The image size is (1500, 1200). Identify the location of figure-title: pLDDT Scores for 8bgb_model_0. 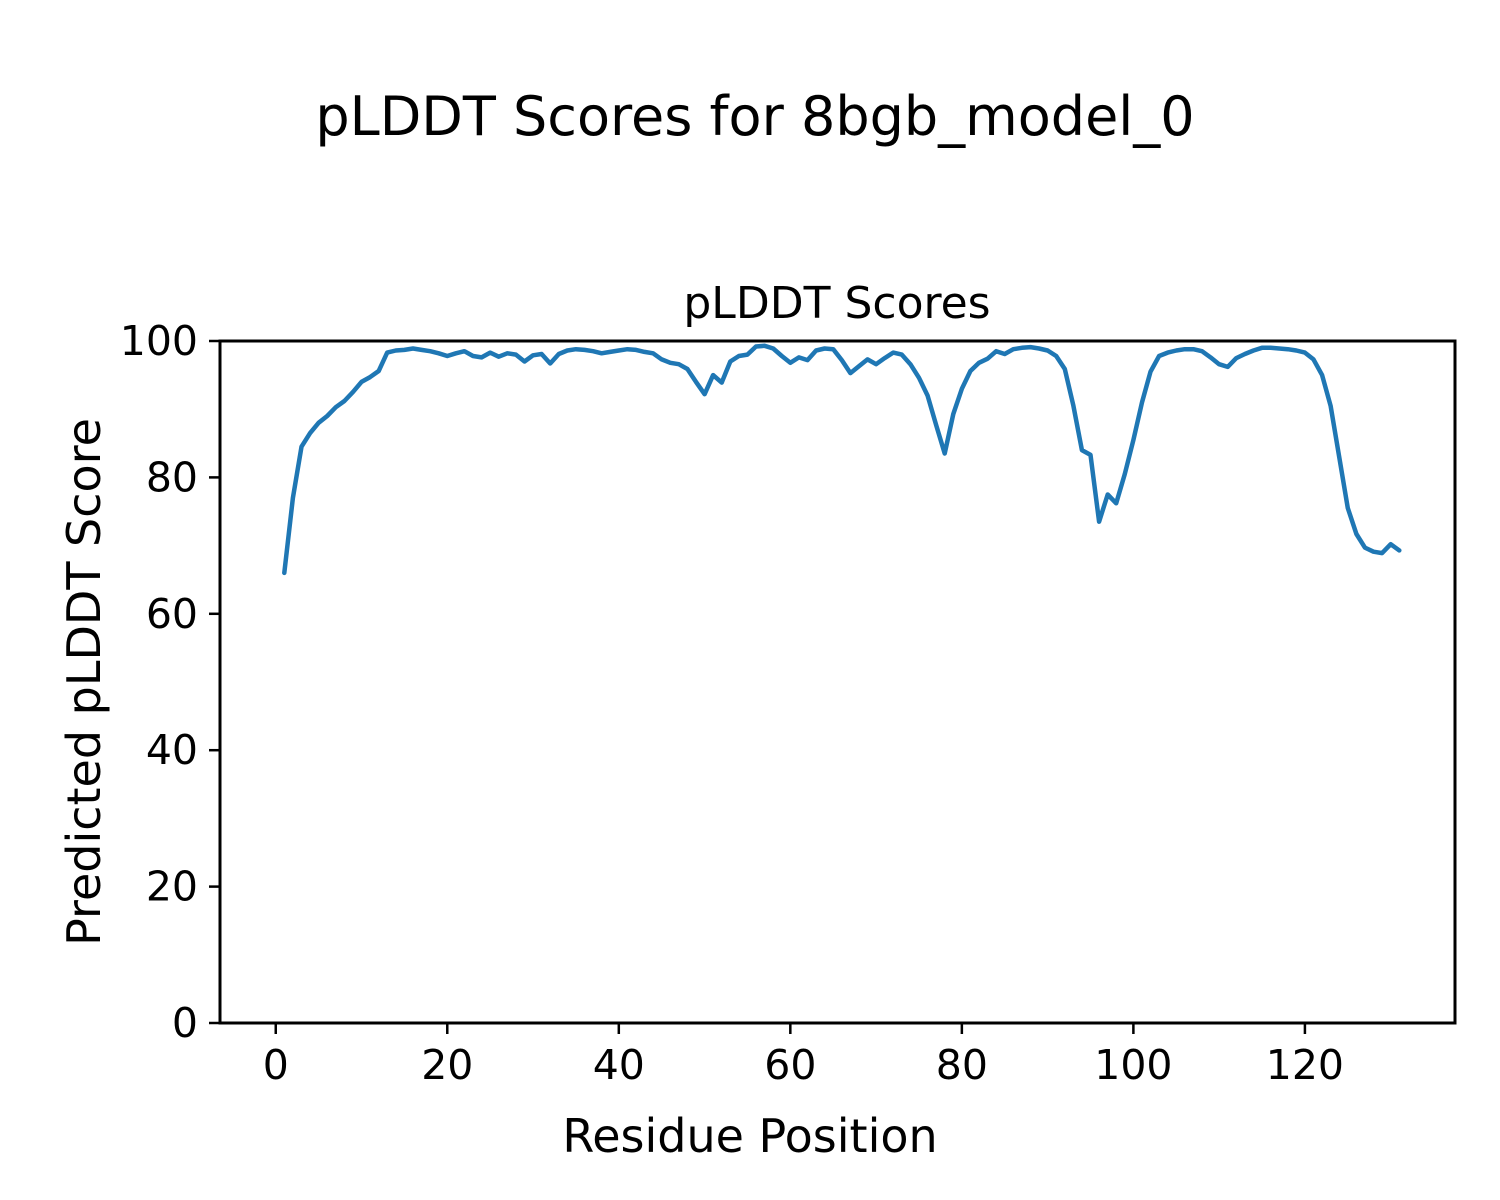
(754, 116).